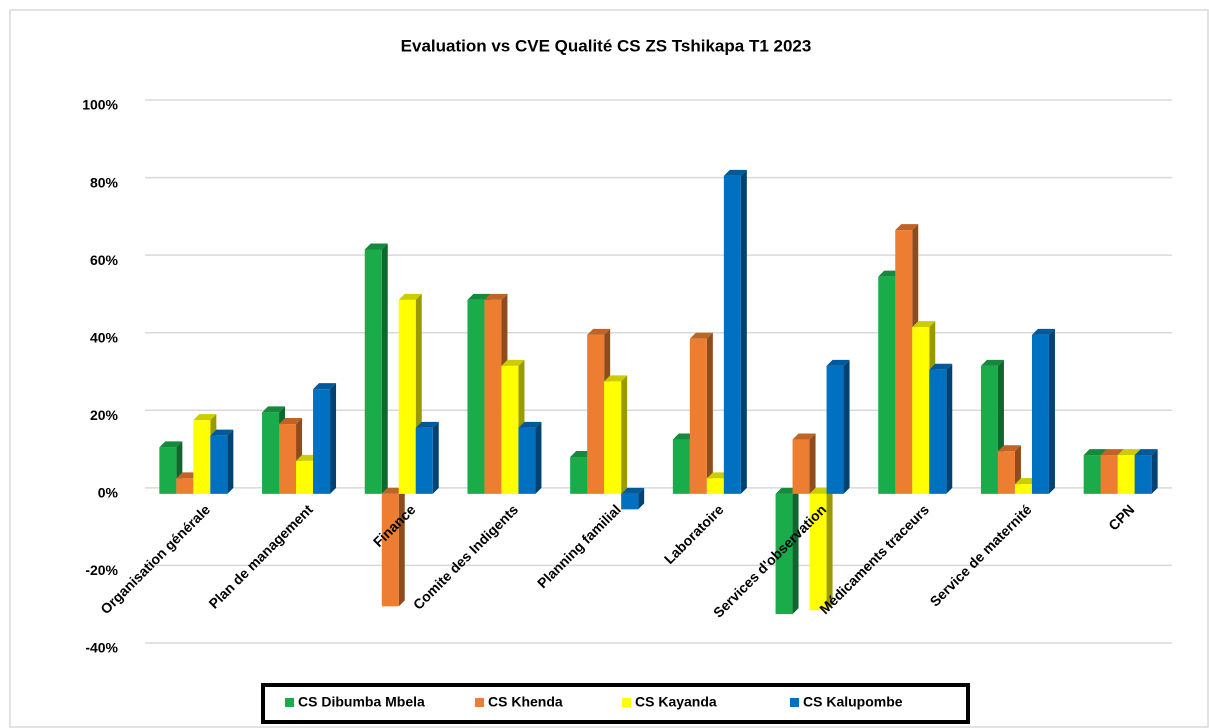  Describe the element at coordinates (101, 648) in the screenshot. I see `y-tick-label: -40%` at that location.